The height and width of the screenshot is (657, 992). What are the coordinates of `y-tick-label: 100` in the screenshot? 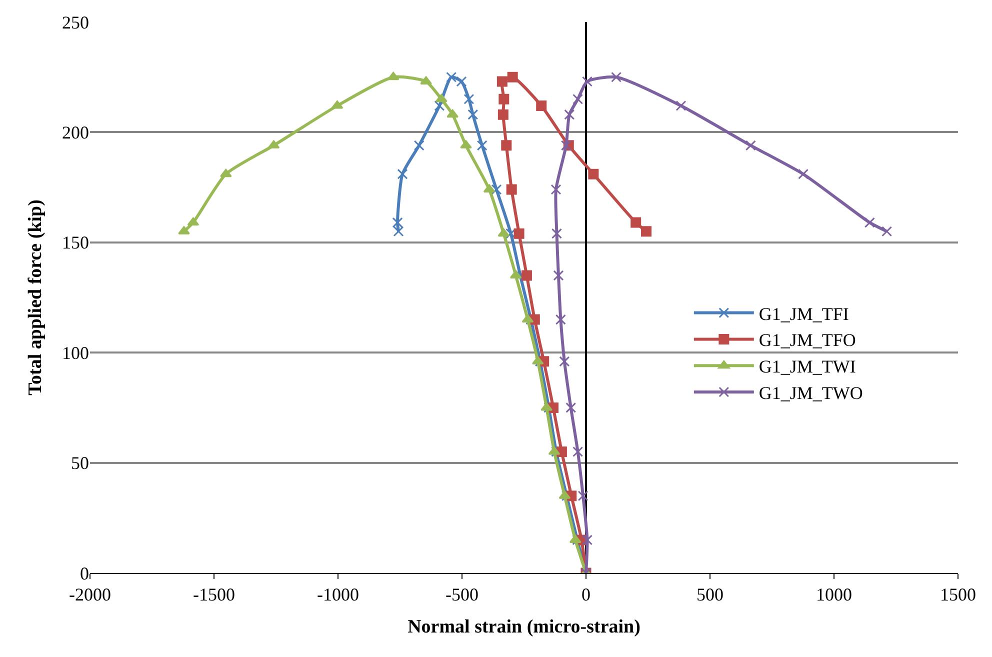 It's located at (75, 352).